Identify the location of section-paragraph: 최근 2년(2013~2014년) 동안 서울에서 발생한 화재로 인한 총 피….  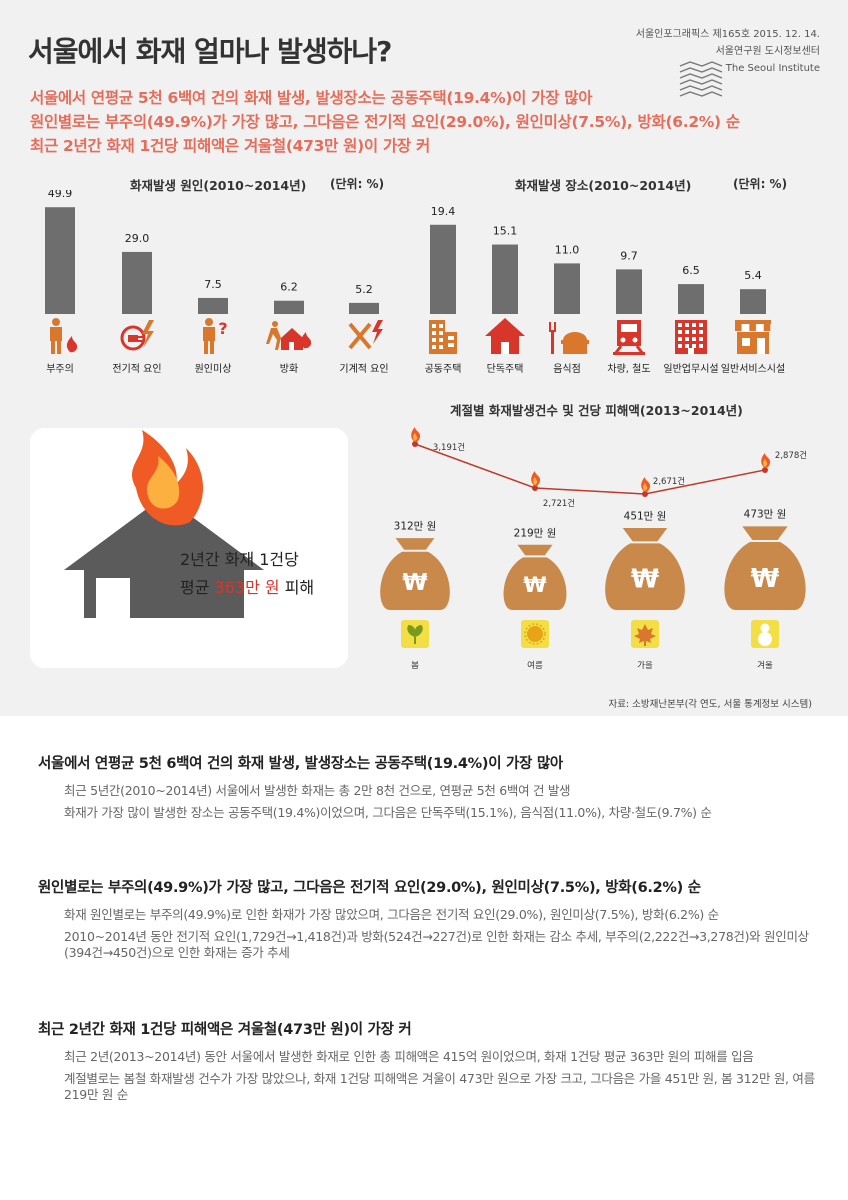
(409, 1056).